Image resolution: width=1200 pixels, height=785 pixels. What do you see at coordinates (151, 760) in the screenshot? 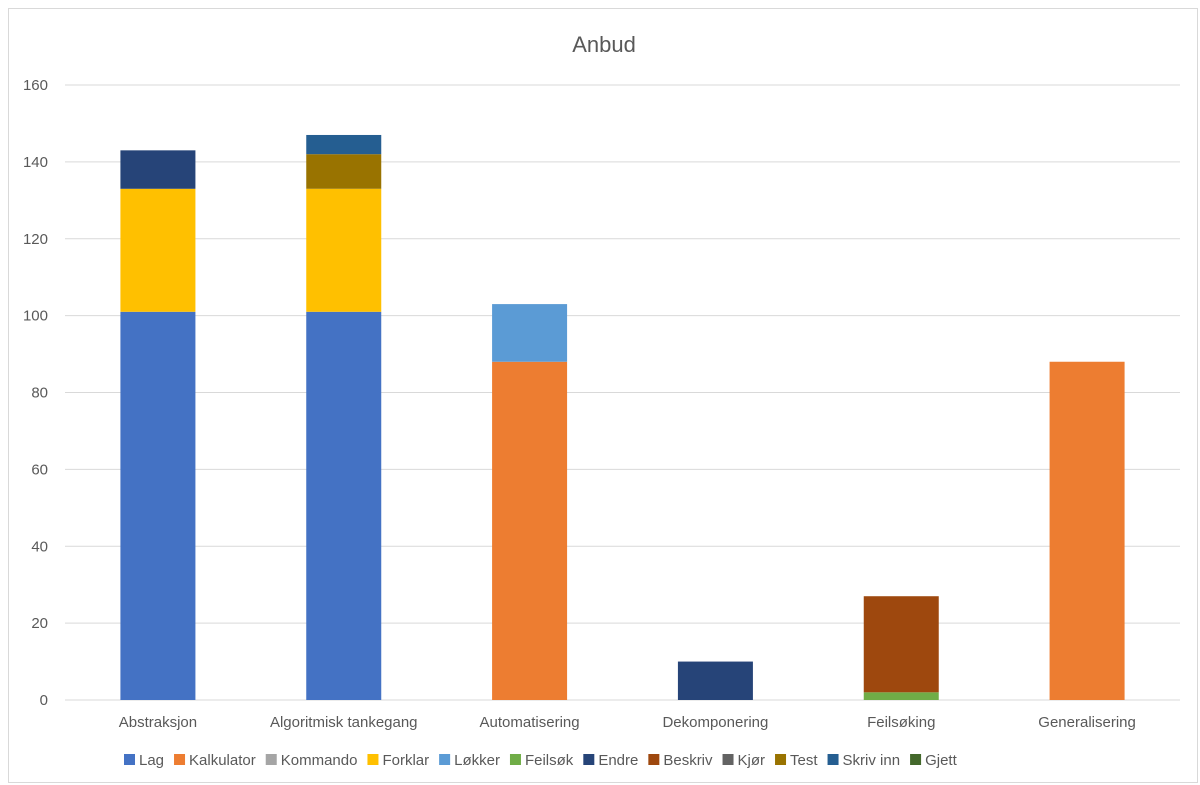
I see `legend-label: Lag` at bounding box center [151, 760].